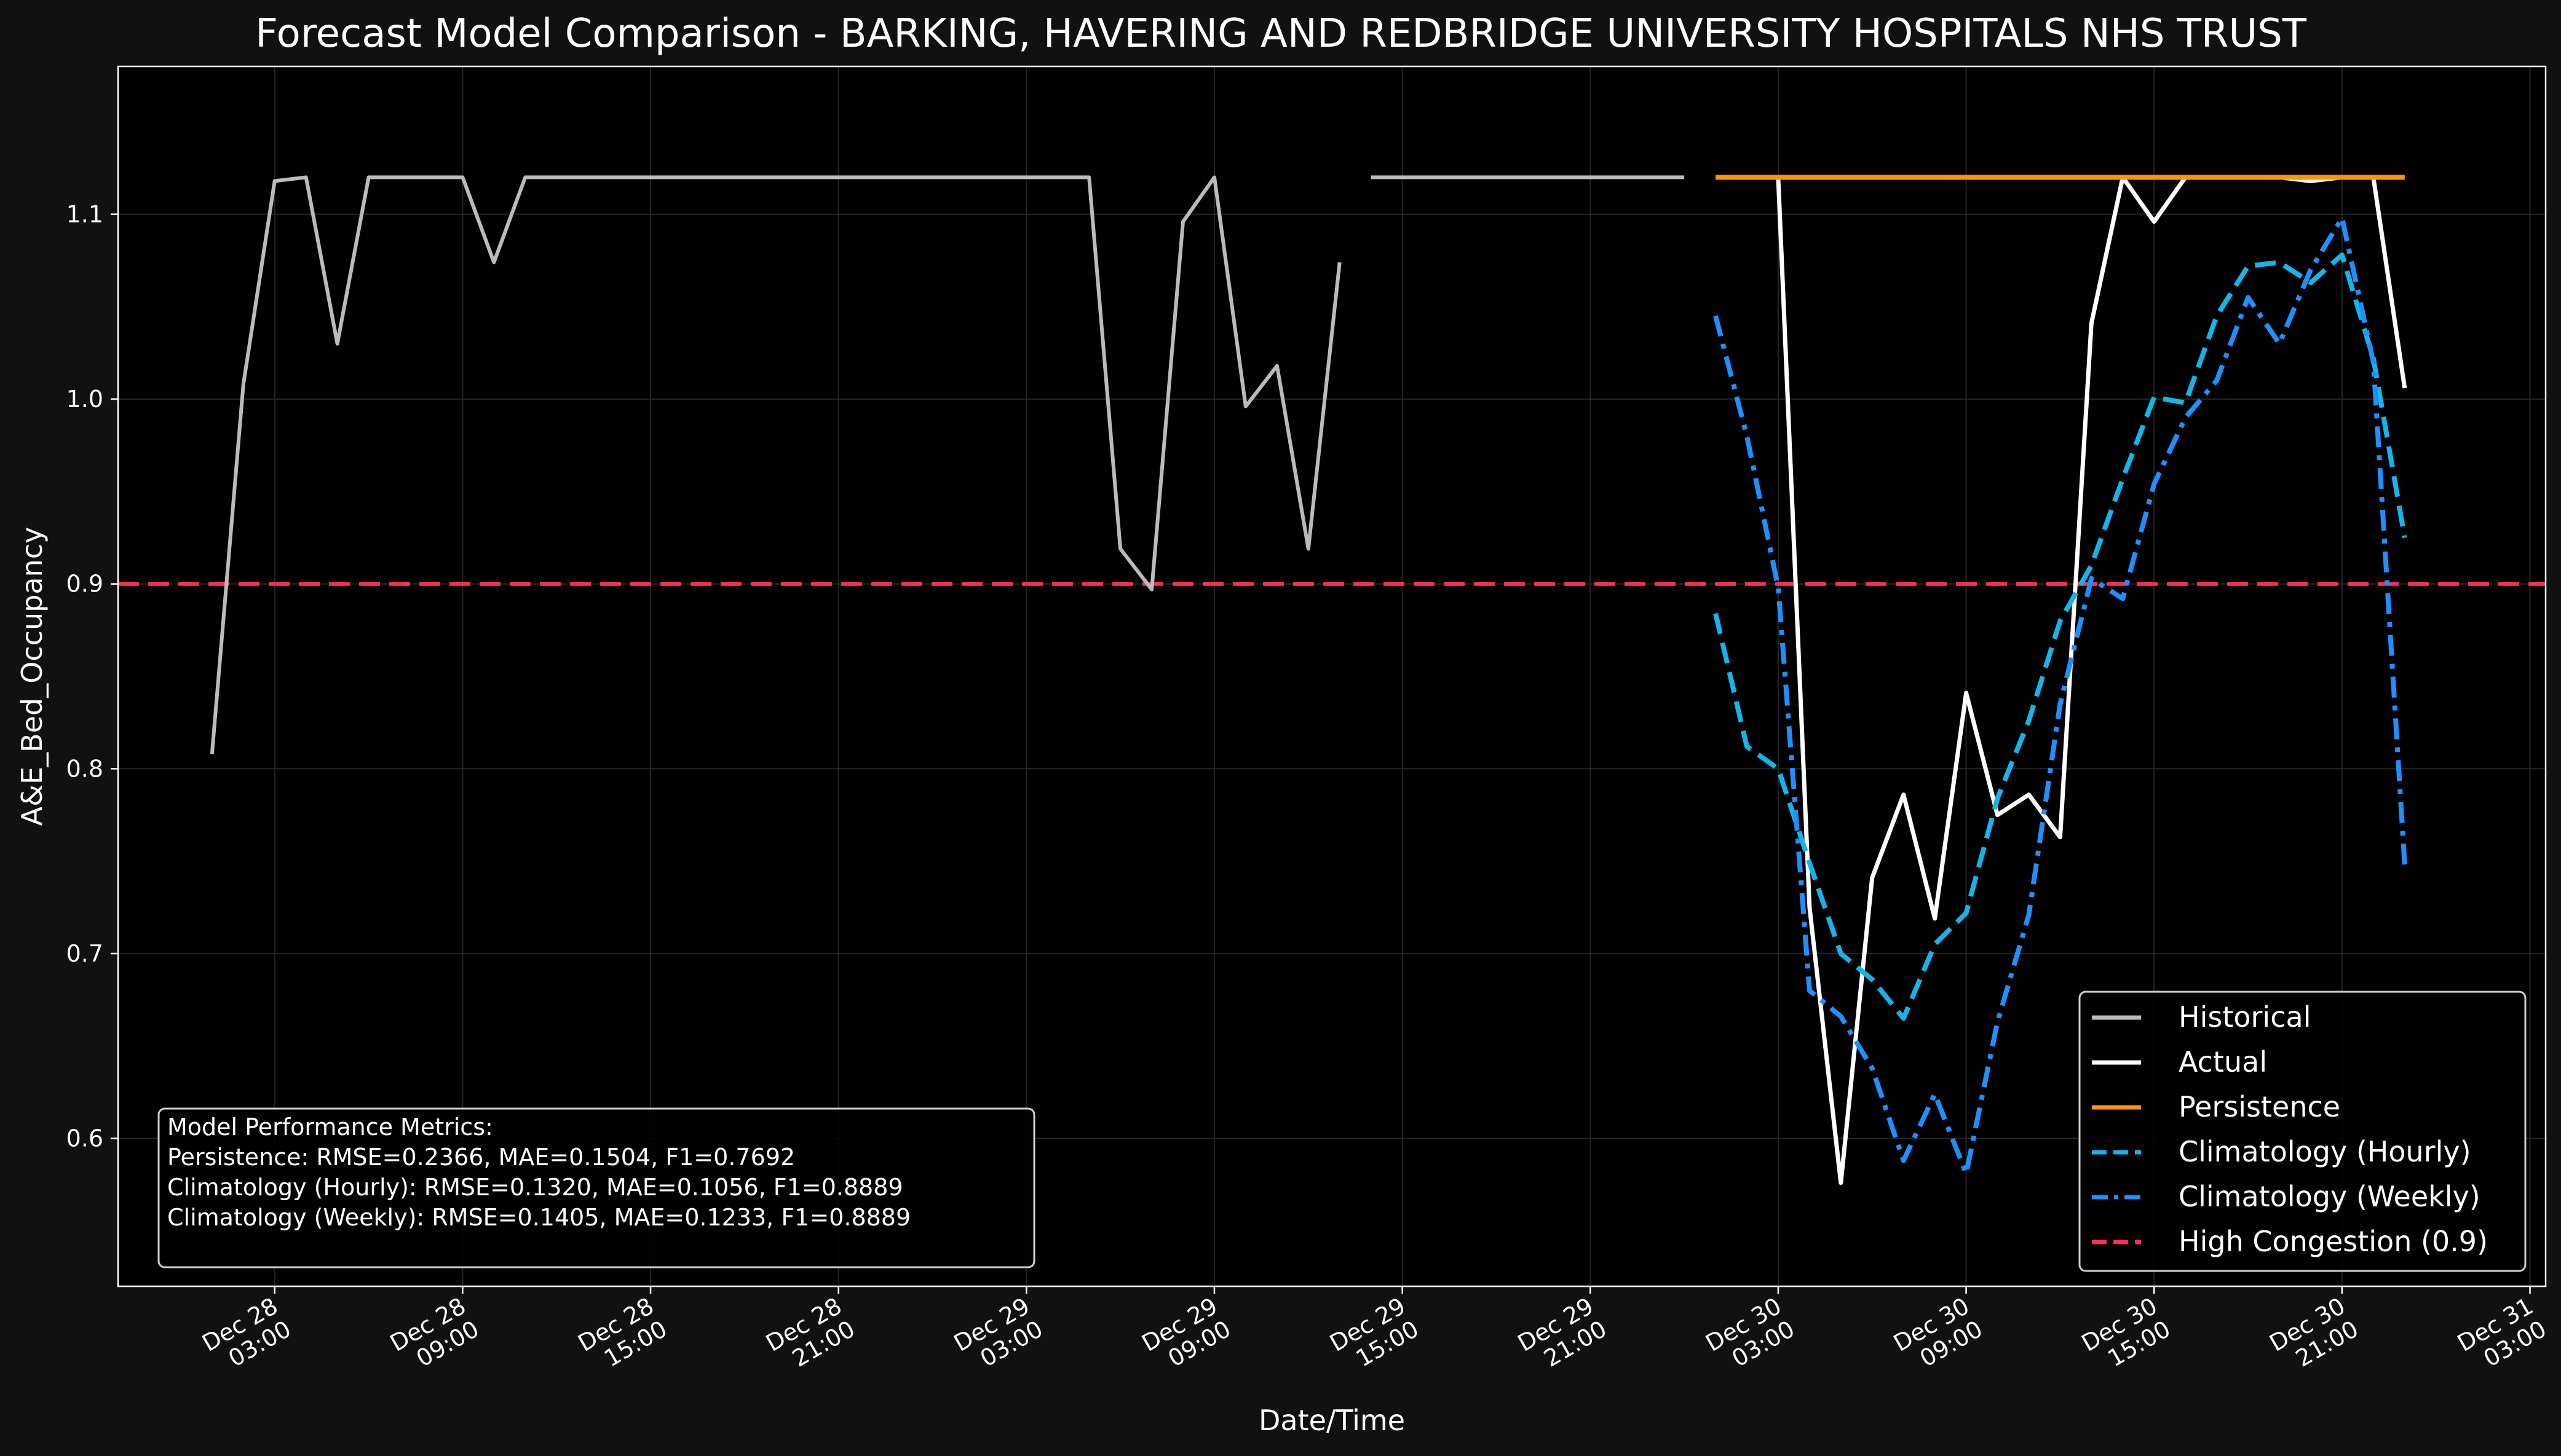 The image size is (2561, 1456). Describe the element at coordinates (84, 769) in the screenshot. I see `y-tick-label: 0.8` at that location.